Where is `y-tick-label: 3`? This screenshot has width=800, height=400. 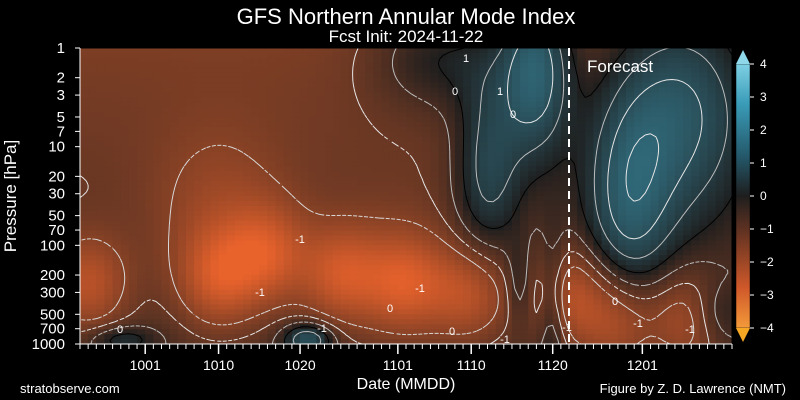
y-tick-label: 3 is located at coordinates (61, 95).